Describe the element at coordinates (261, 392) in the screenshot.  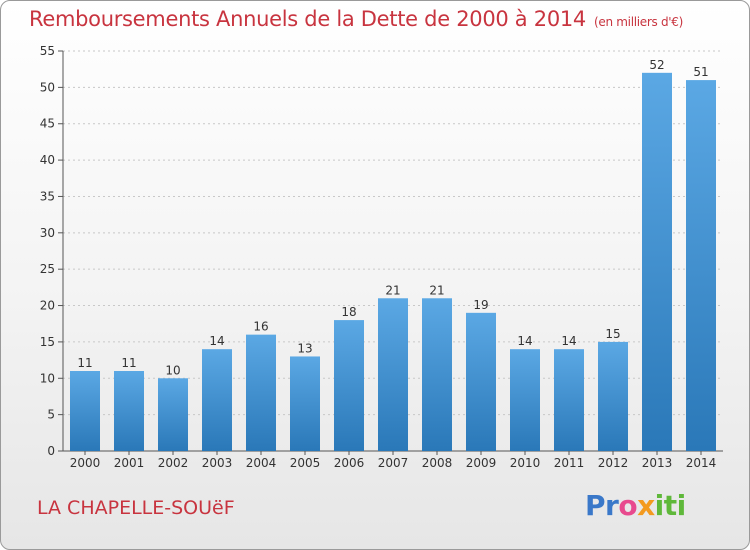
I see `bar-2004` at that location.